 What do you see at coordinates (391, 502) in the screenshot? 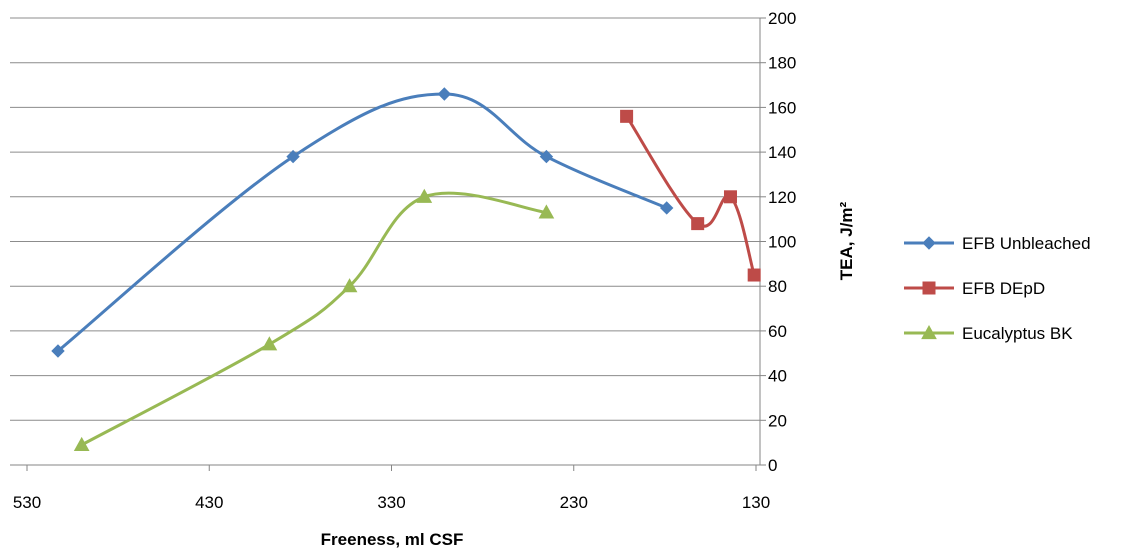
I see `x-tick-label-330: 330` at bounding box center [391, 502].